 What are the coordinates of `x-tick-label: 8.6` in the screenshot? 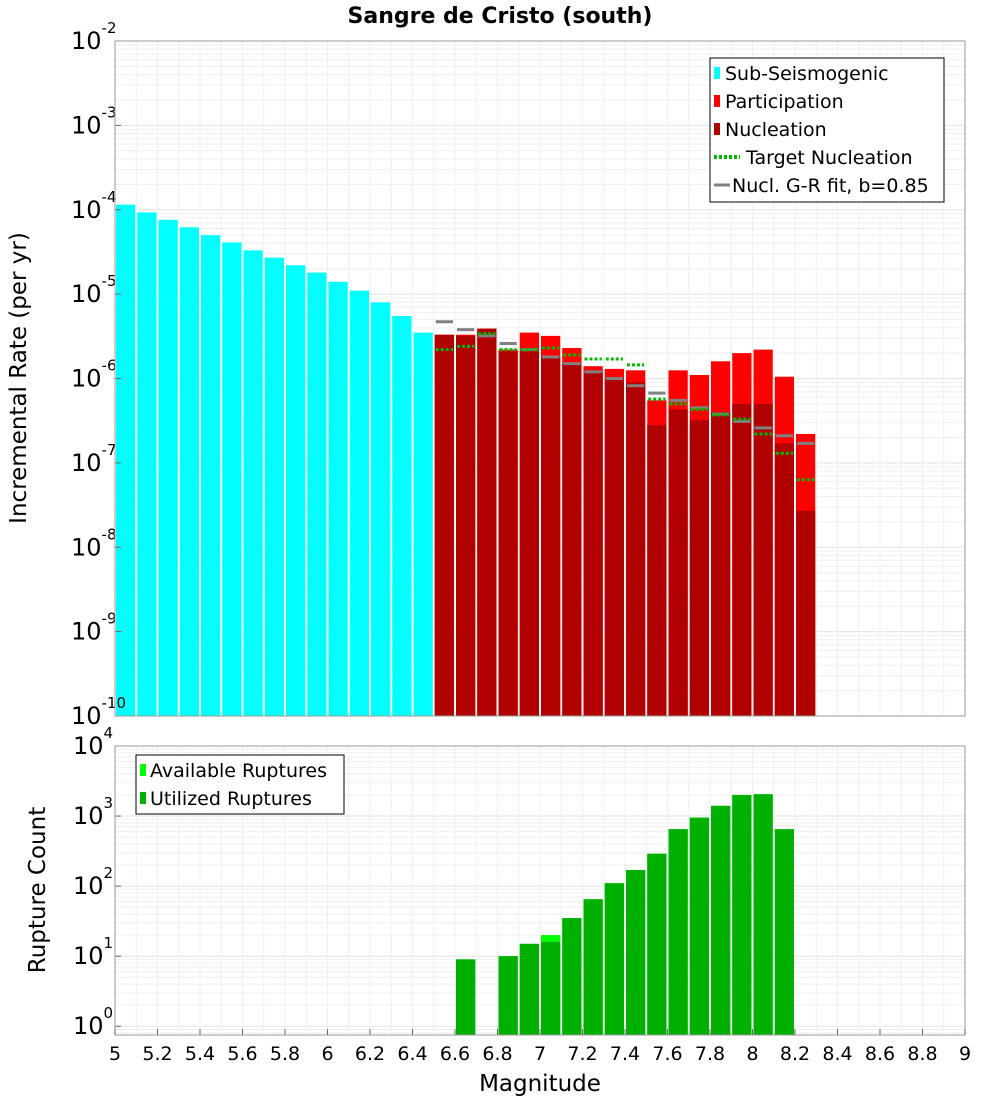 It's located at (880, 1054).